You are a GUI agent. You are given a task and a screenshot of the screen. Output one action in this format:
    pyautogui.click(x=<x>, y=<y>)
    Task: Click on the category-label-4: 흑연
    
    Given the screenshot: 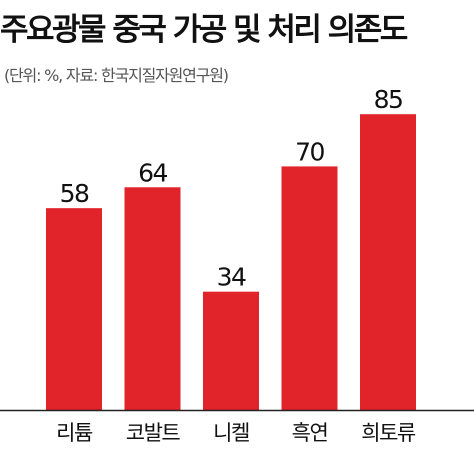 What is the action you would take?
    pyautogui.click(x=310, y=433)
    